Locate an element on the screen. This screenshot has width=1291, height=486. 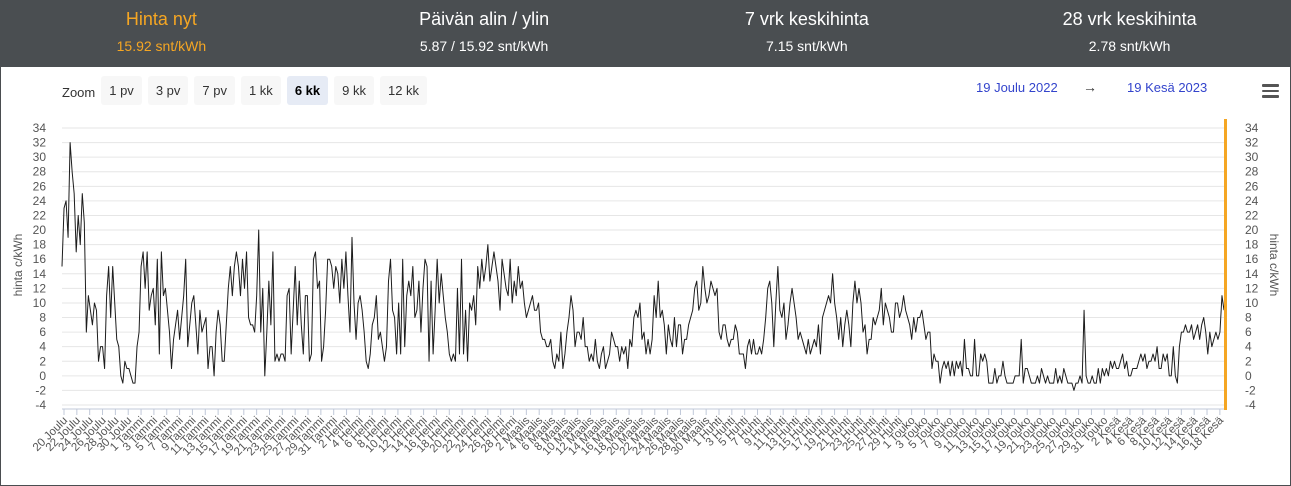
y-tick-label-left: 28 is located at coordinates (40, 172).